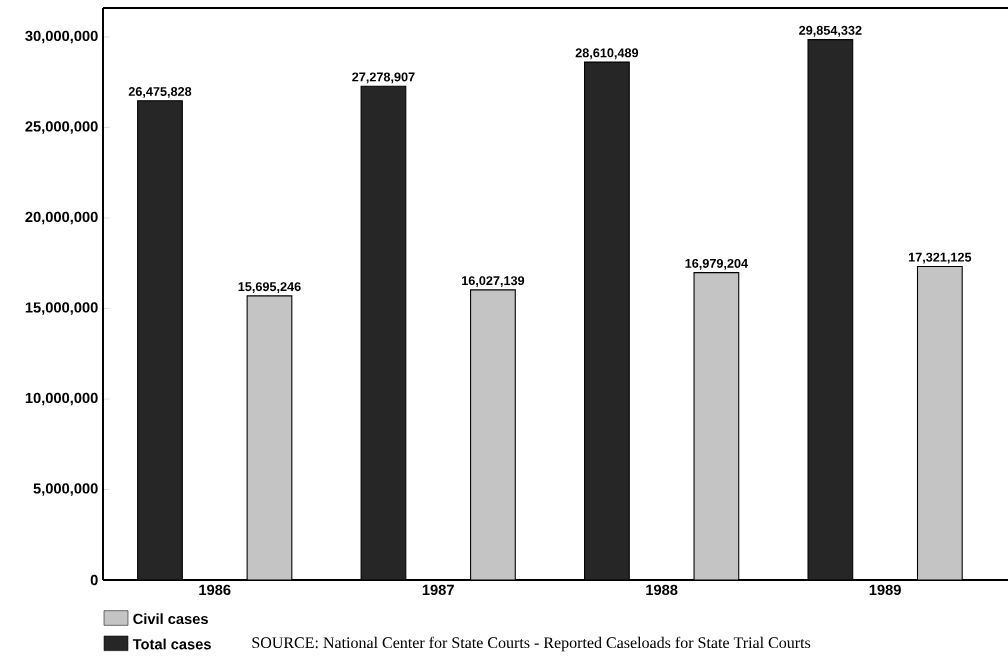 This screenshot has width=1008, height=672. Describe the element at coordinates (61, 399) in the screenshot. I see `y-tick-label: 10,000,000` at that location.